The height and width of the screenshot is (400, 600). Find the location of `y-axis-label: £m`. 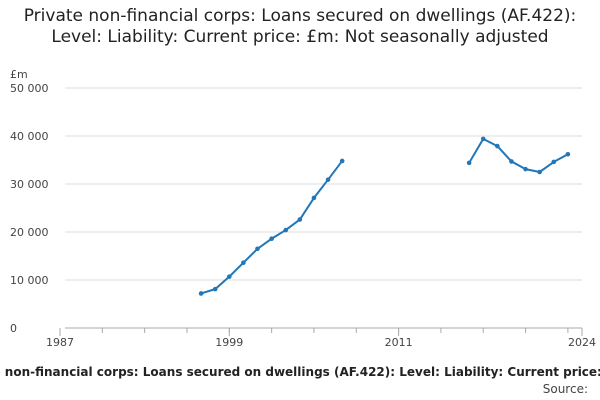

y-axis-label: £m is located at coordinates (19, 74).